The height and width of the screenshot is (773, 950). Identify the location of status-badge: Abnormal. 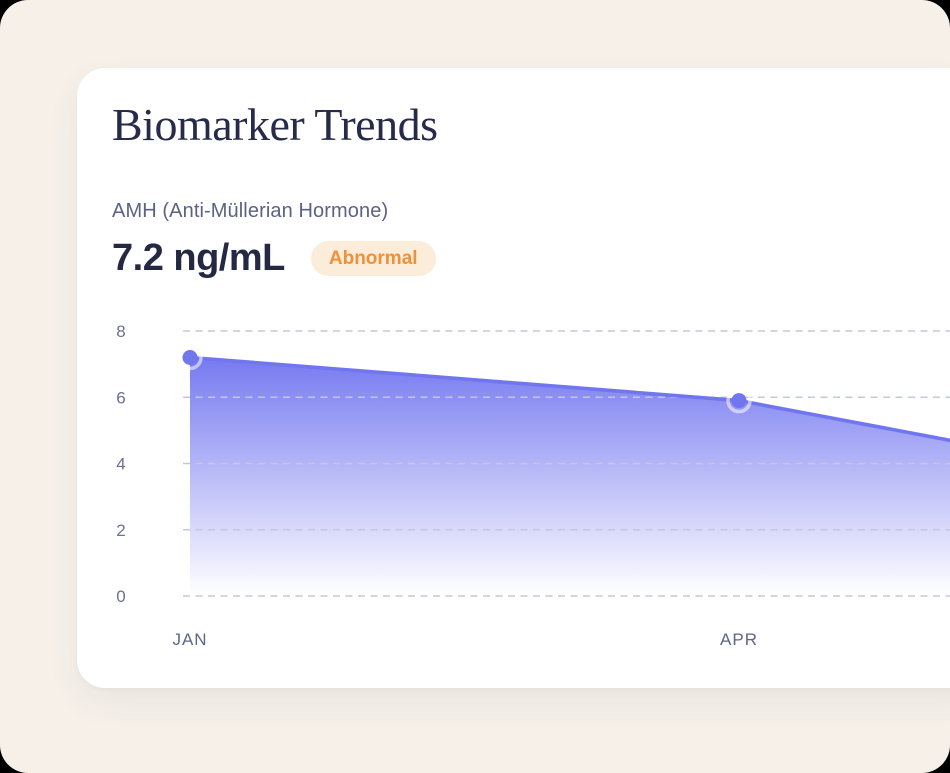
(373, 258).